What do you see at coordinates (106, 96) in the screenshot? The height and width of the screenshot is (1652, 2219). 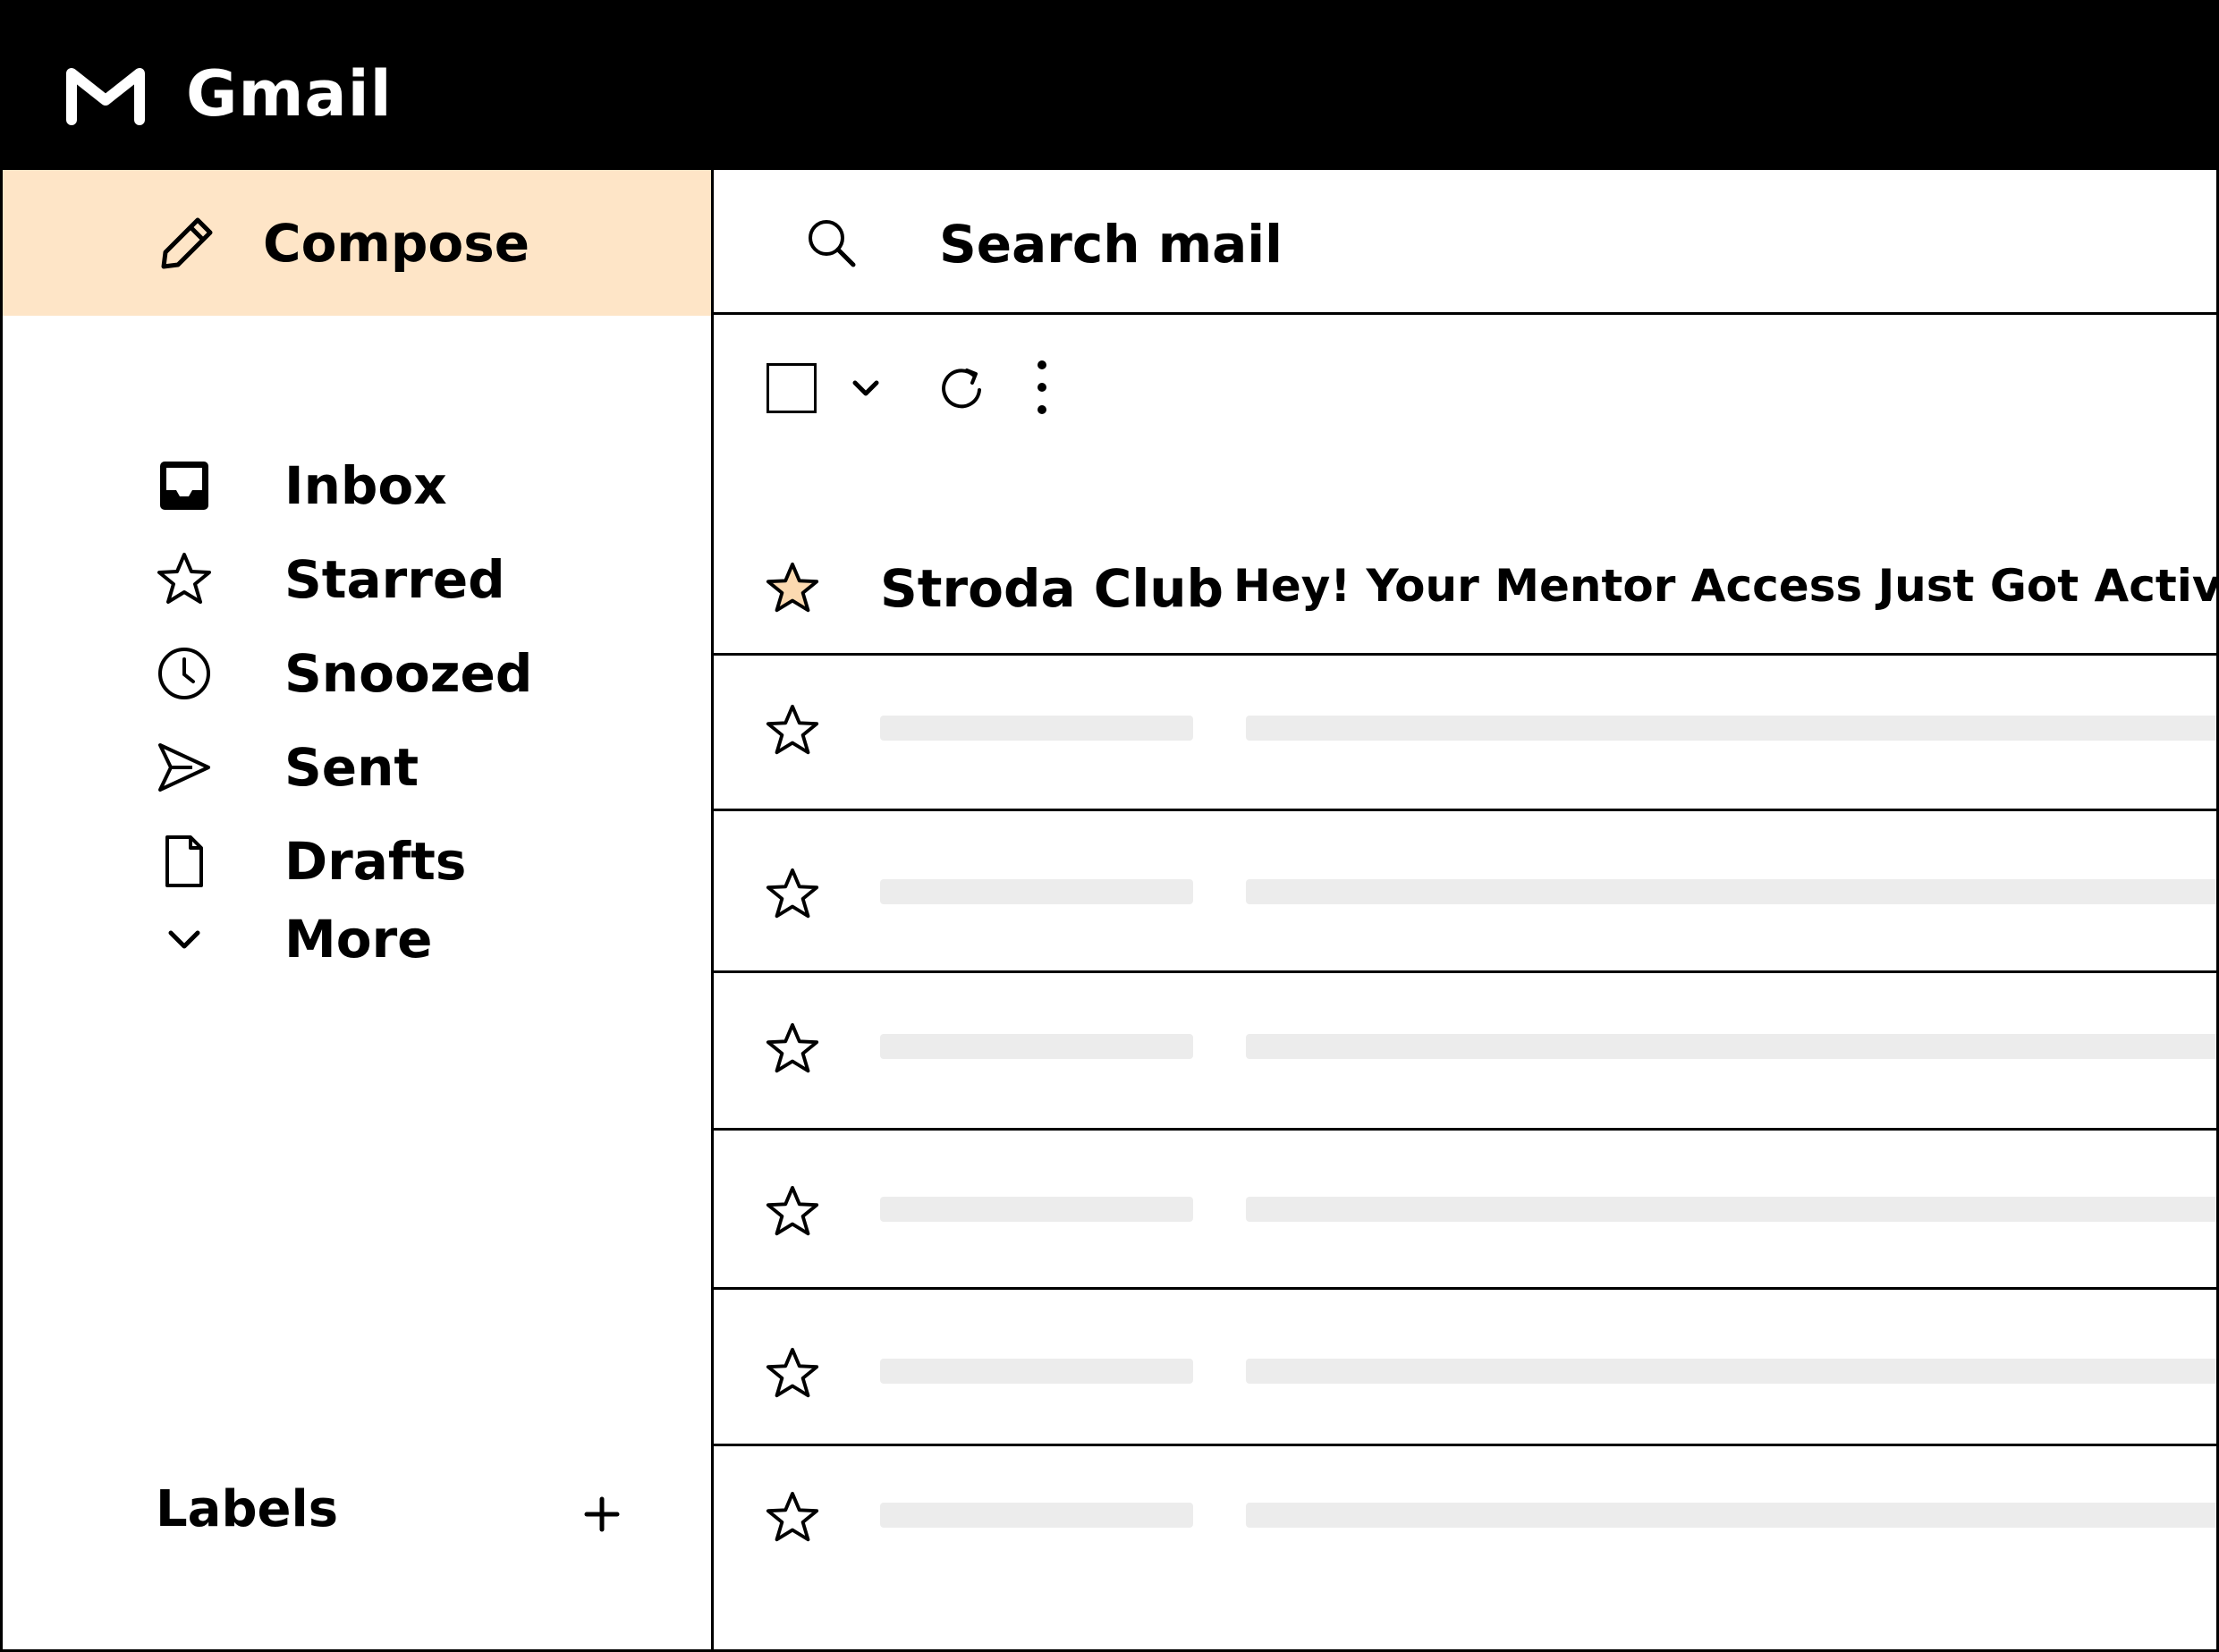 I see `gmail-m-icon` at bounding box center [106, 96].